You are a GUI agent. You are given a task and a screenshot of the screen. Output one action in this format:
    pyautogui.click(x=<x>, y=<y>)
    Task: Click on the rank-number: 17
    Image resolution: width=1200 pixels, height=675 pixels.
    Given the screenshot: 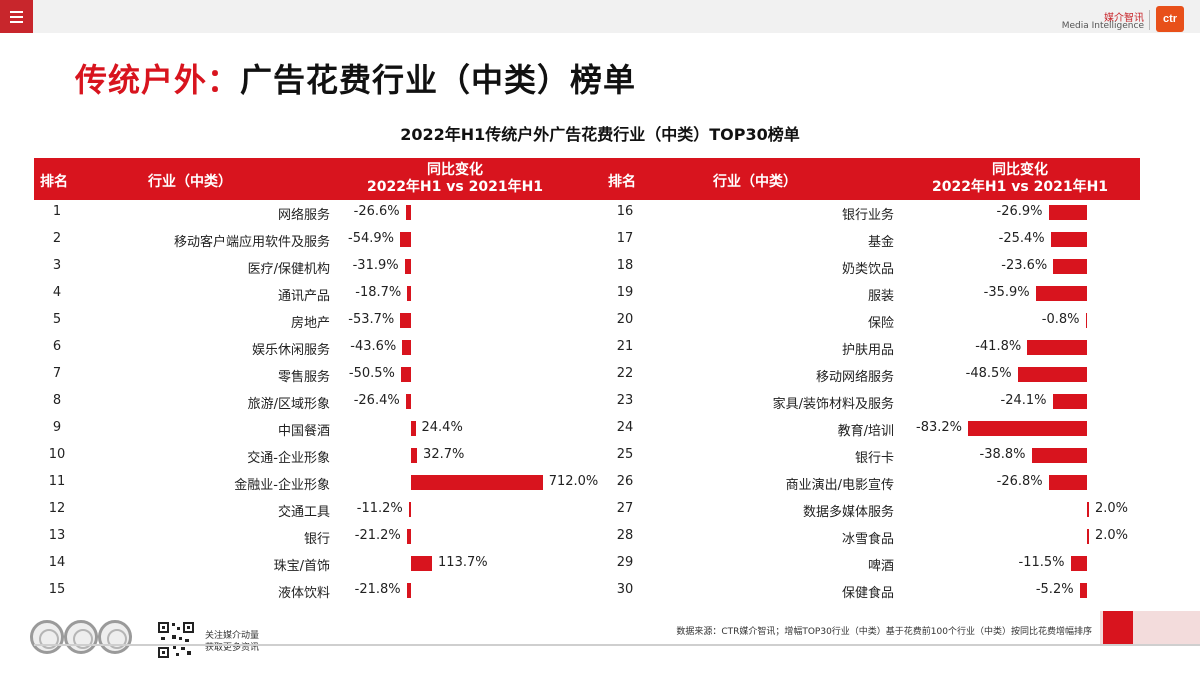 What is the action you would take?
    pyautogui.click(x=625, y=238)
    